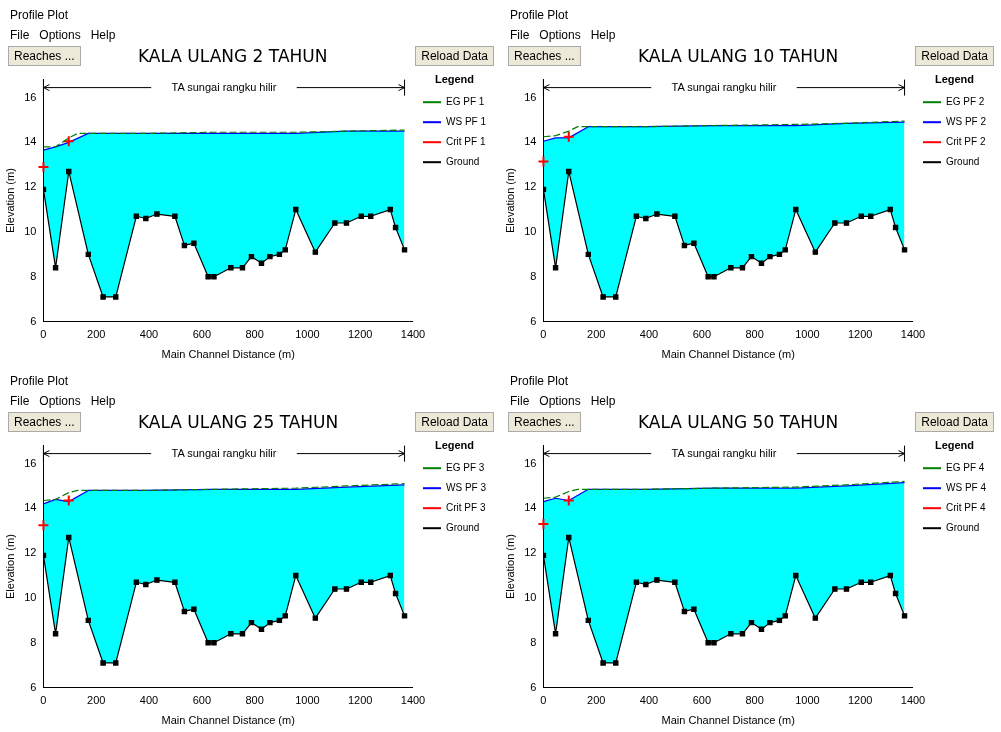  What do you see at coordinates (466, 121) in the screenshot?
I see `legend-label: WS PF 1` at bounding box center [466, 121].